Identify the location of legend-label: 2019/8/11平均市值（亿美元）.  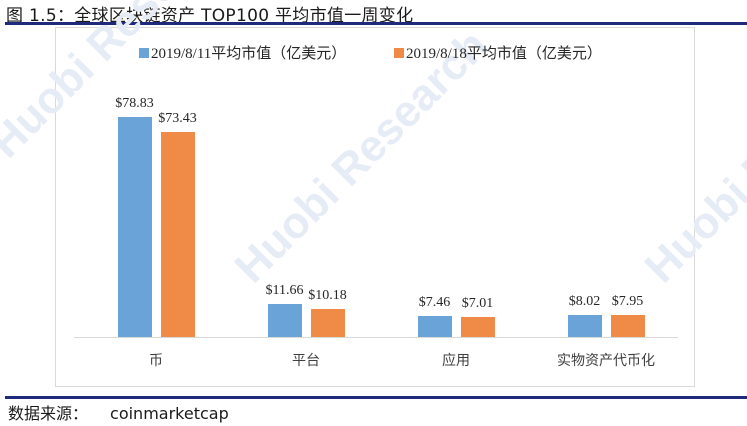
(249, 54).